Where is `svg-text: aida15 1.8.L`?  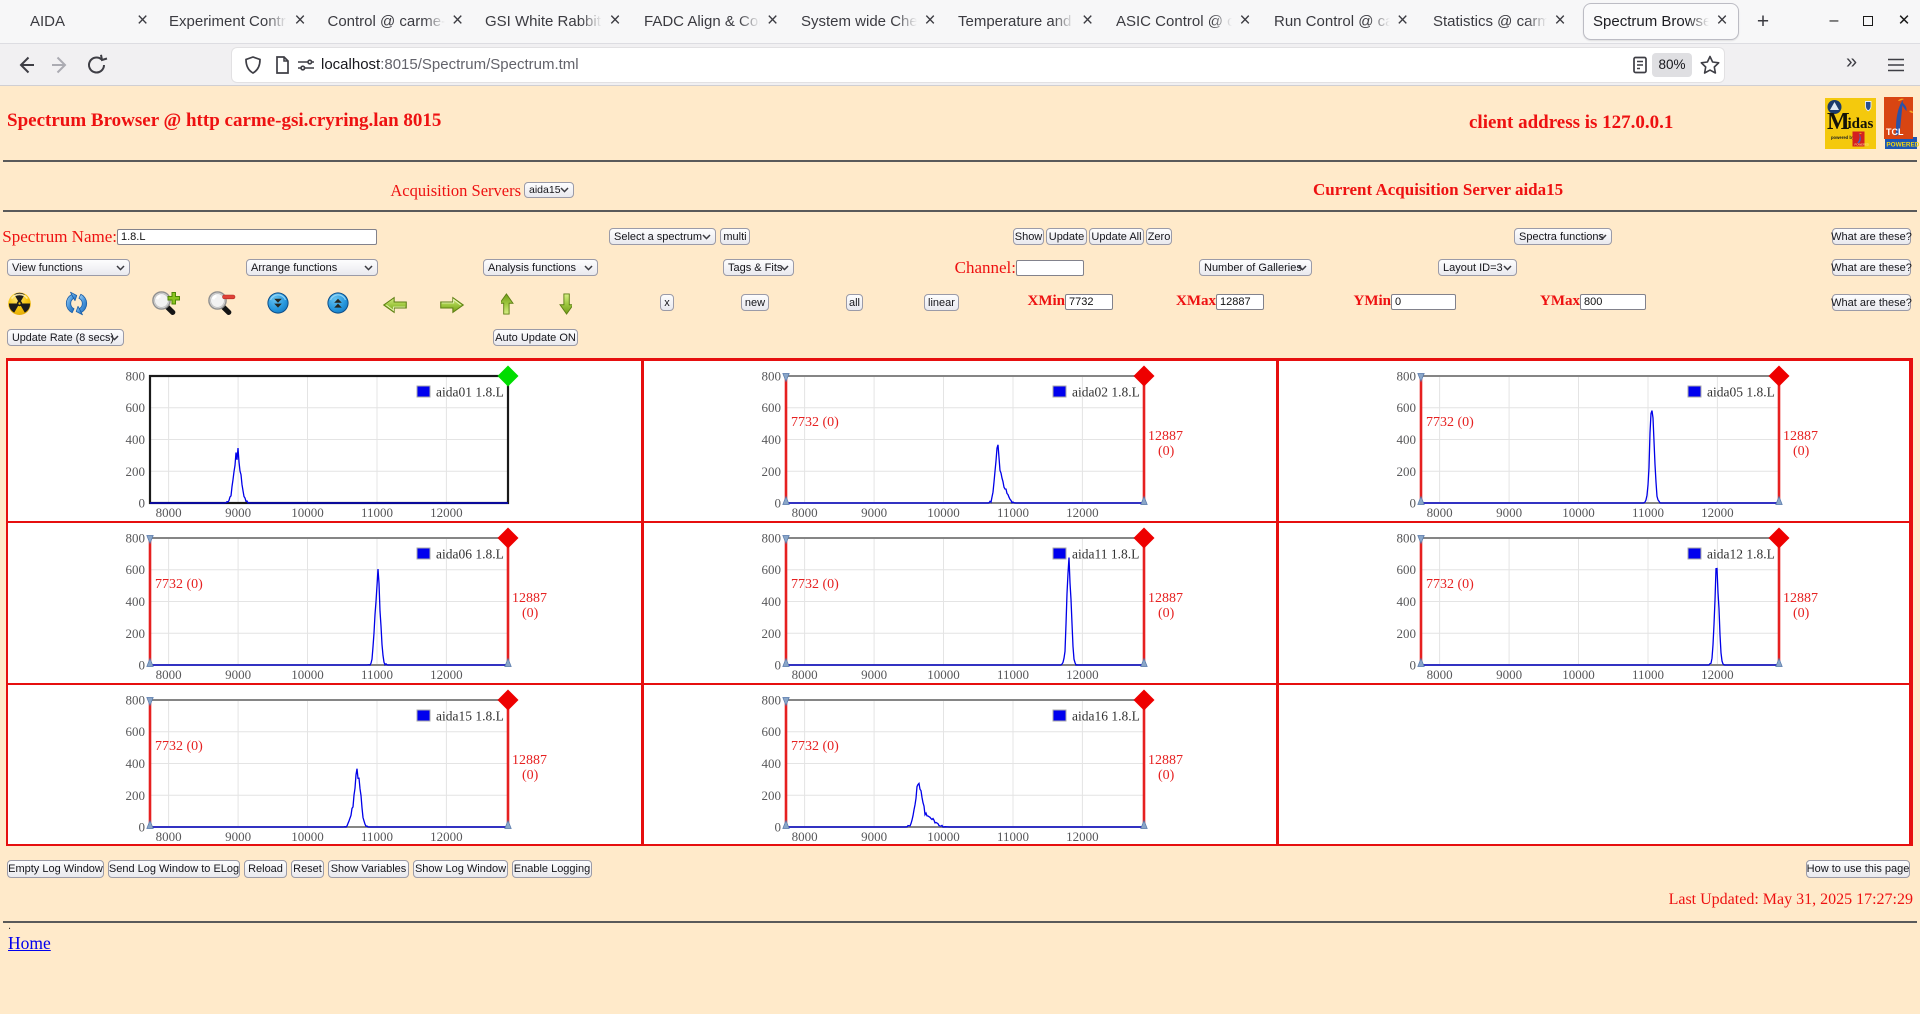 svg-text: aida15 1.8.L is located at coordinates (470, 716).